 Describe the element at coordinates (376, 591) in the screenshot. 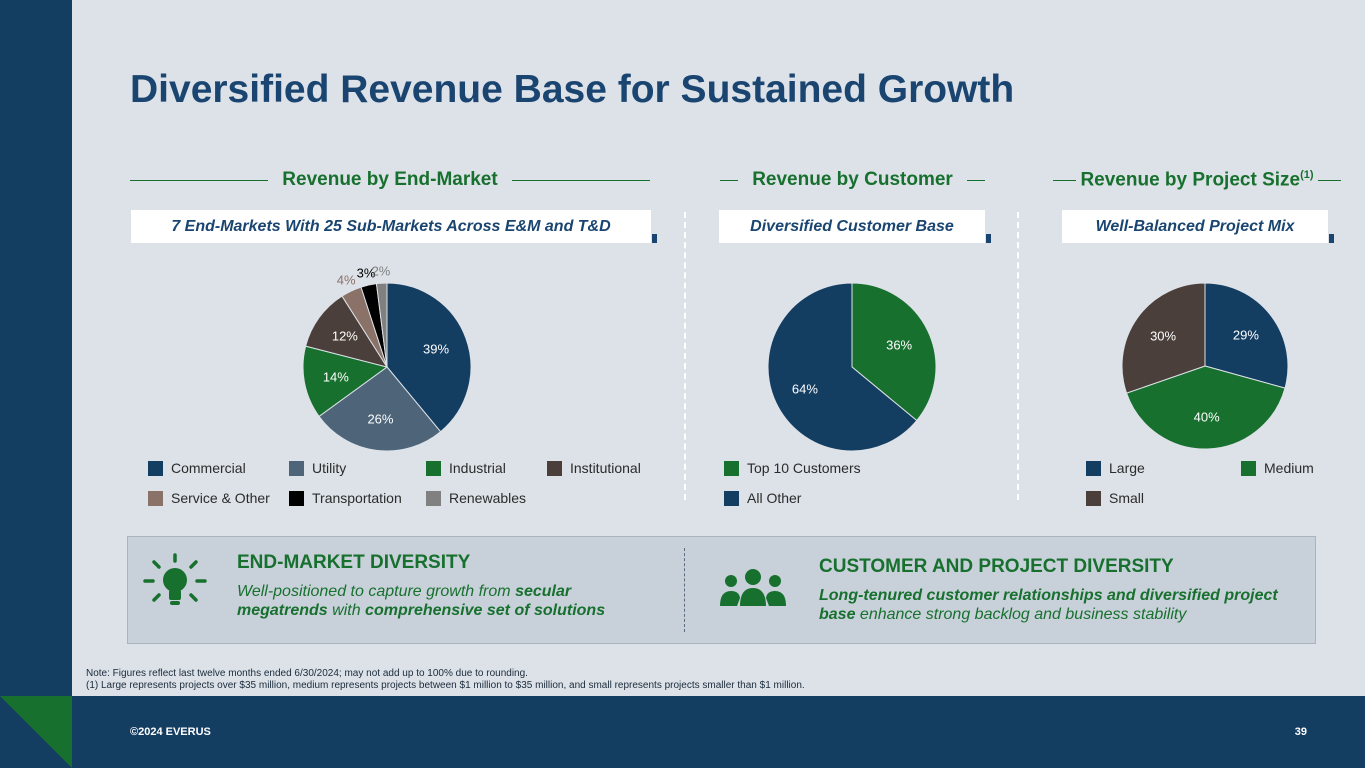

I see `text-part: Well-positioned to capture growth from` at that location.